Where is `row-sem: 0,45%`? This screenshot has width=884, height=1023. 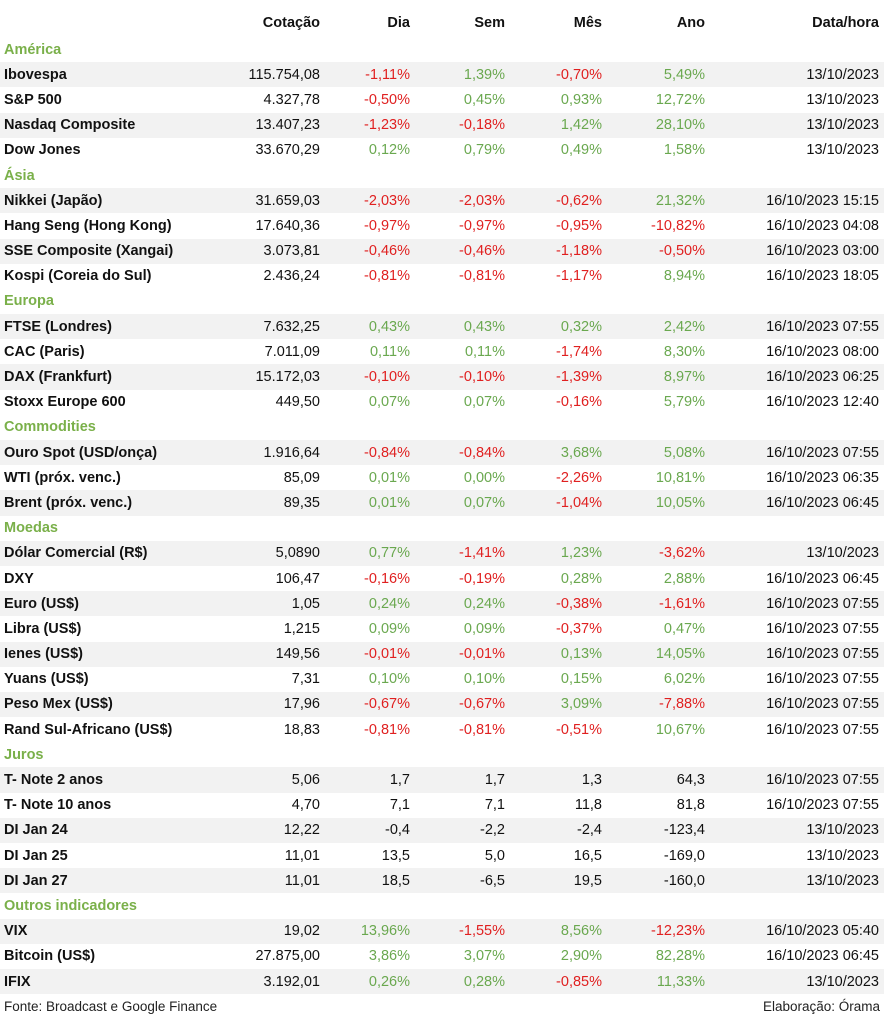
row-sem: 0,45% is located at coordinates (484, 99).